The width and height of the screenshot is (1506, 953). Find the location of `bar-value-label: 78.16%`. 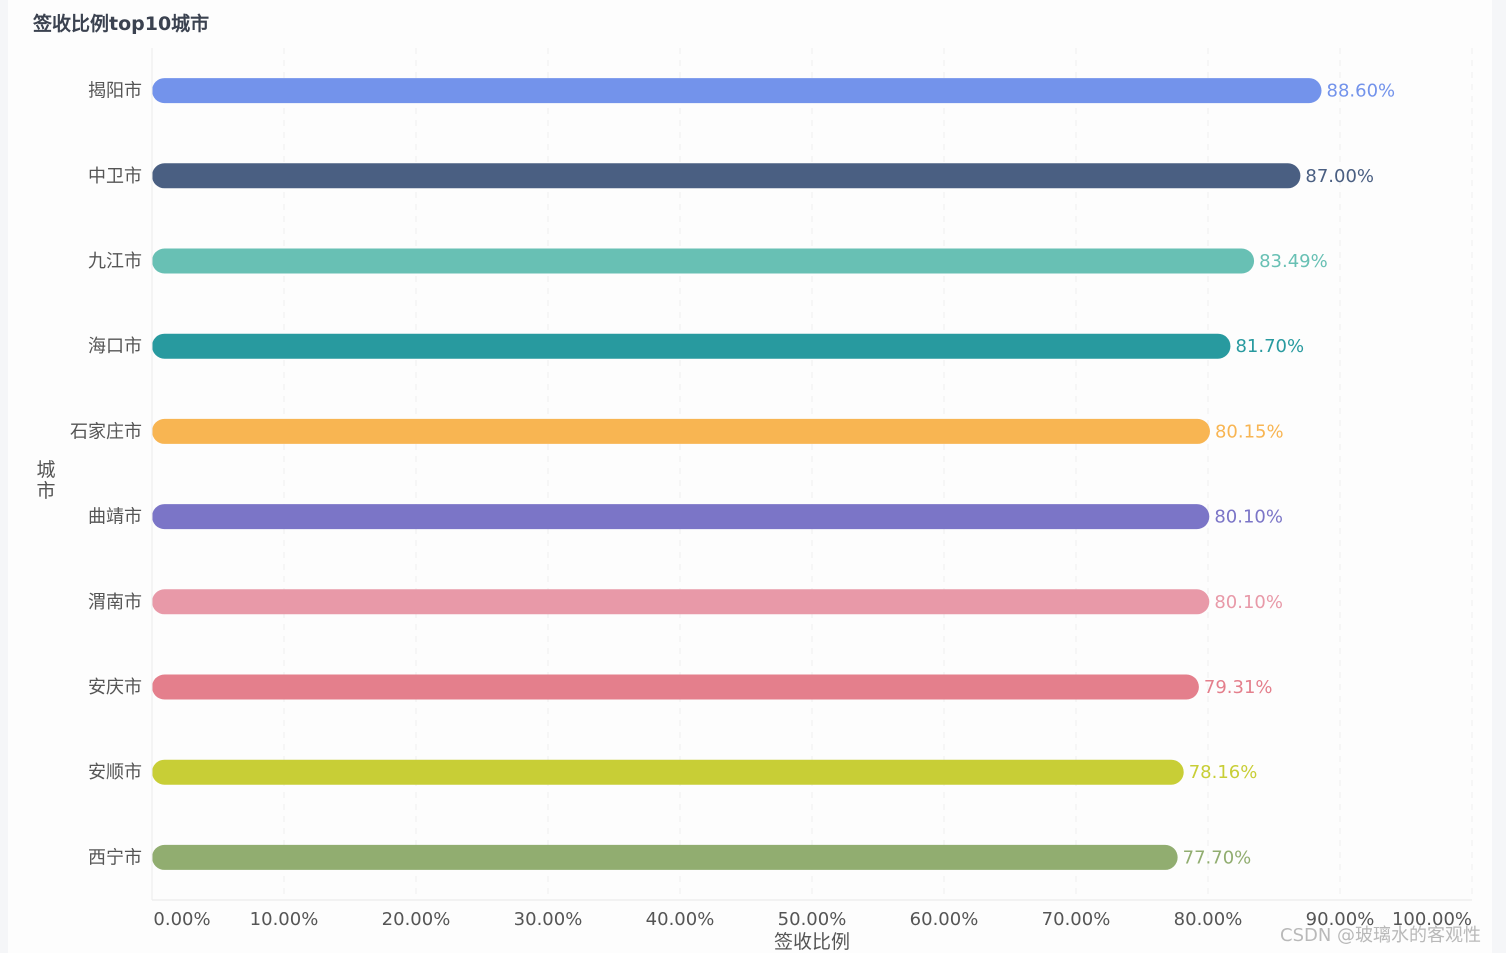

bar-value-label: 78.16% is located at coordinates (1223, 772).